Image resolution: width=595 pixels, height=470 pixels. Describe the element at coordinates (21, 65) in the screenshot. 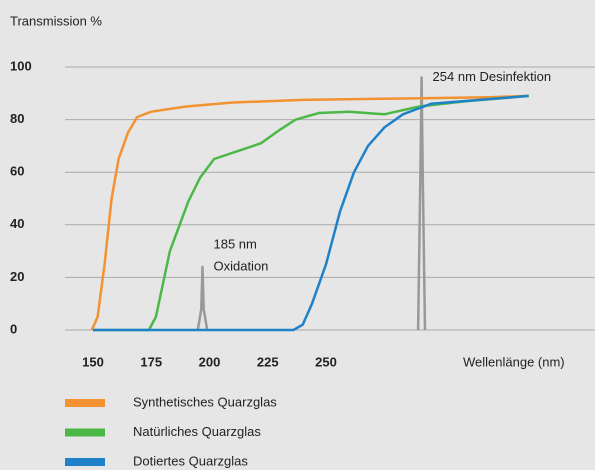

I see `y-tick-label: 100` at that location.